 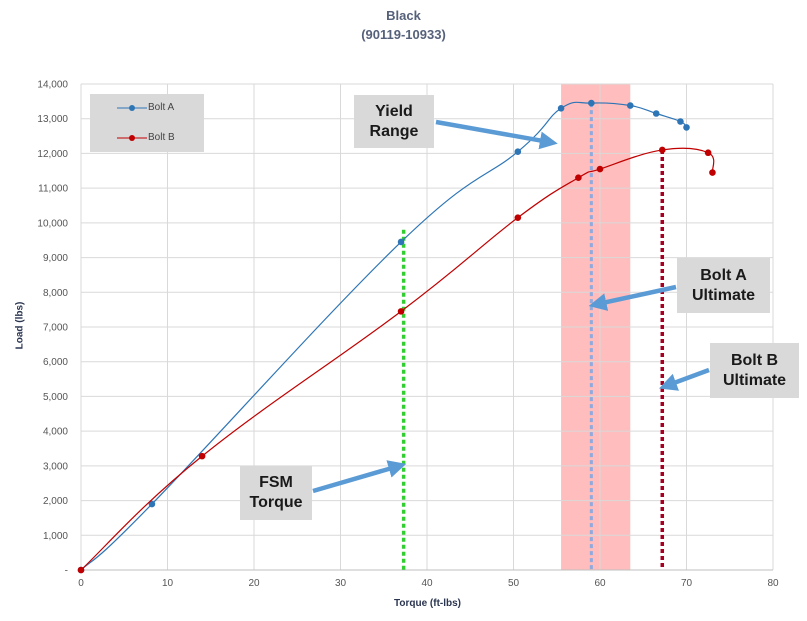 I want to click on legend-label-bolt-b: Bolt B, so click(x=161, y=137).